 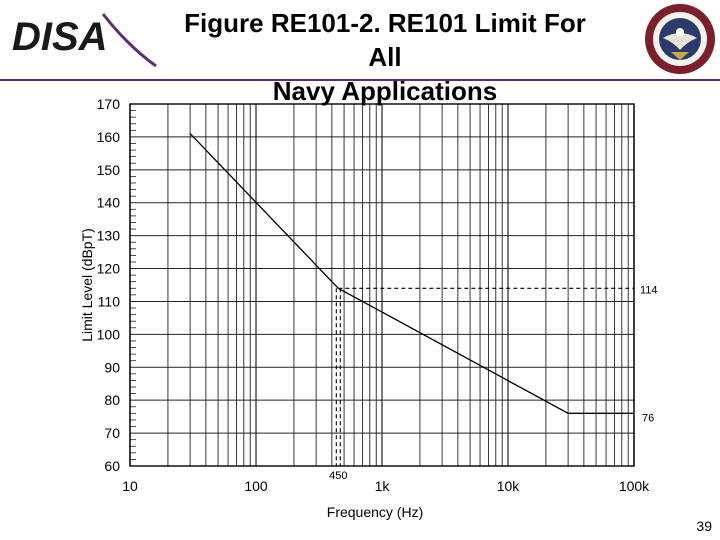 I want to click on y-tick-label: 130, so click(x=109, y=236).